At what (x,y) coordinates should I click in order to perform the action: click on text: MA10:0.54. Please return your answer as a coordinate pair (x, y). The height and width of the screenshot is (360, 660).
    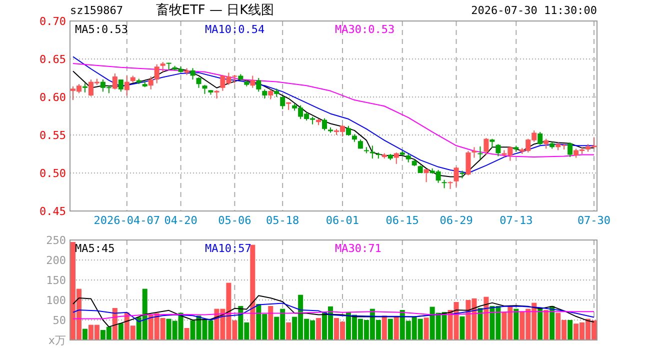
    Looking at the image, I should click on (235, 29).